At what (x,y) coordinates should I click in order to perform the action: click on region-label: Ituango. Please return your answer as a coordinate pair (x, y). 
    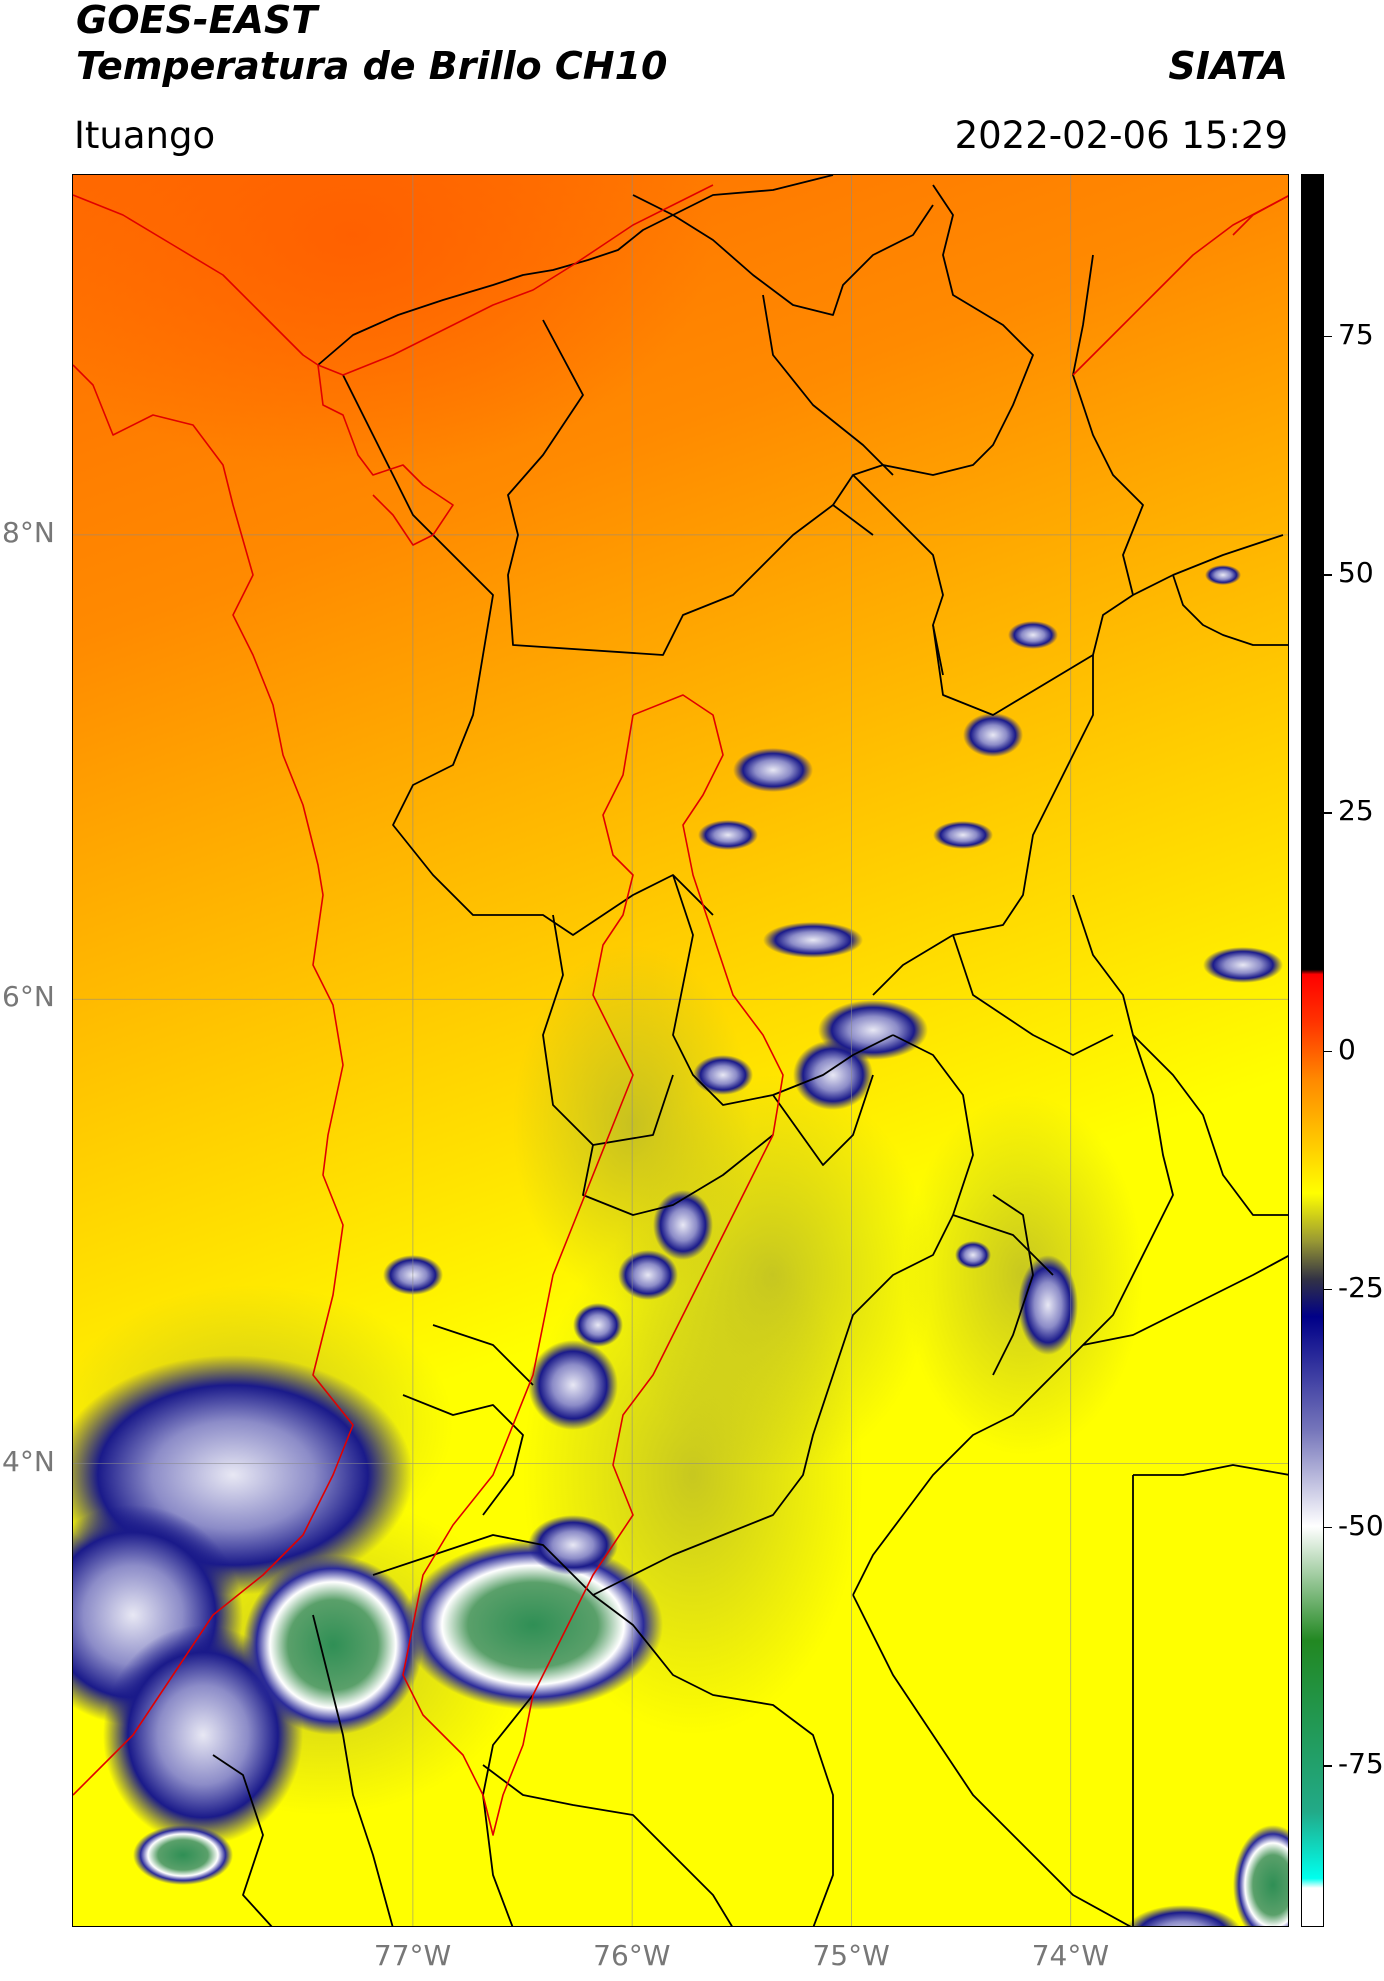
    Looking at the image, I should click on (145, 135).